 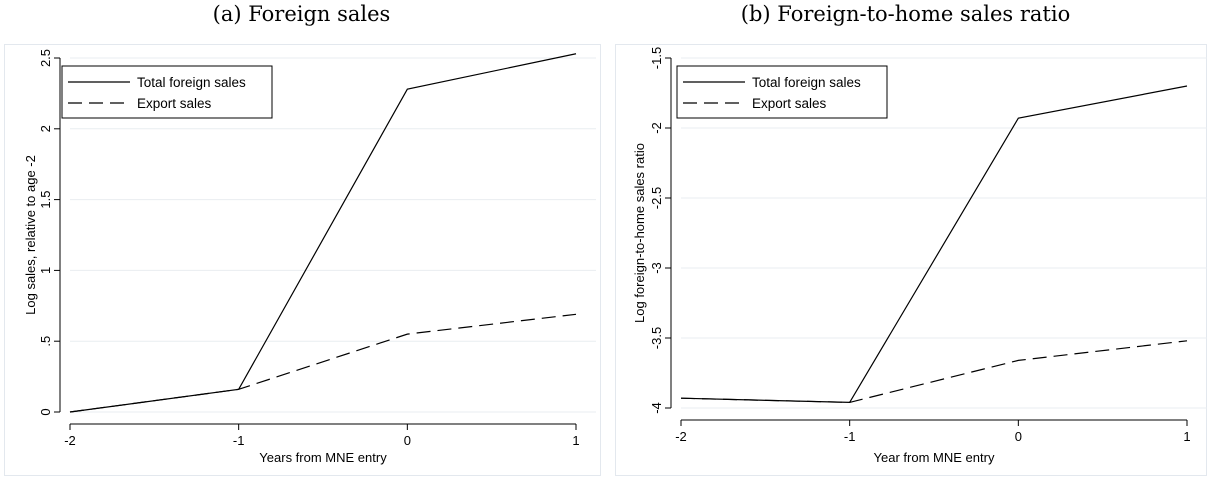 I want to click on y-tick-label: 2, so click(x=45, y=128).